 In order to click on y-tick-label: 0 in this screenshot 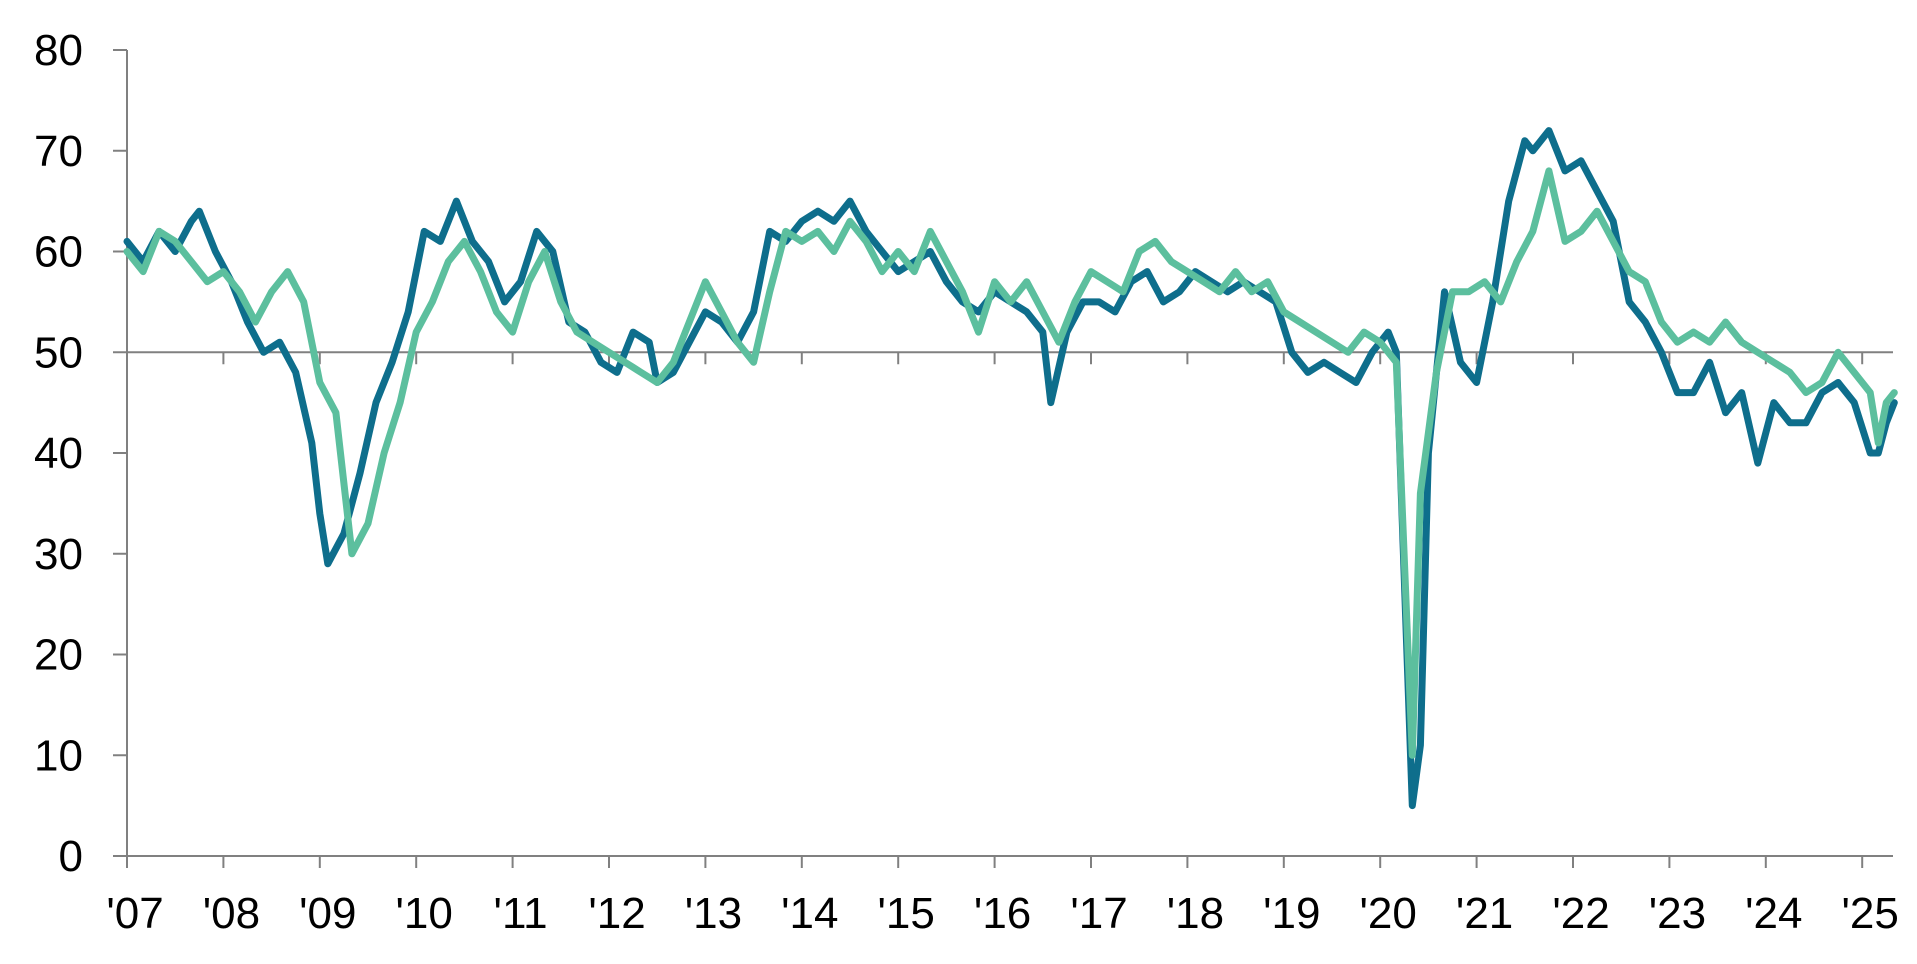, I will do `click(71, 856)`.